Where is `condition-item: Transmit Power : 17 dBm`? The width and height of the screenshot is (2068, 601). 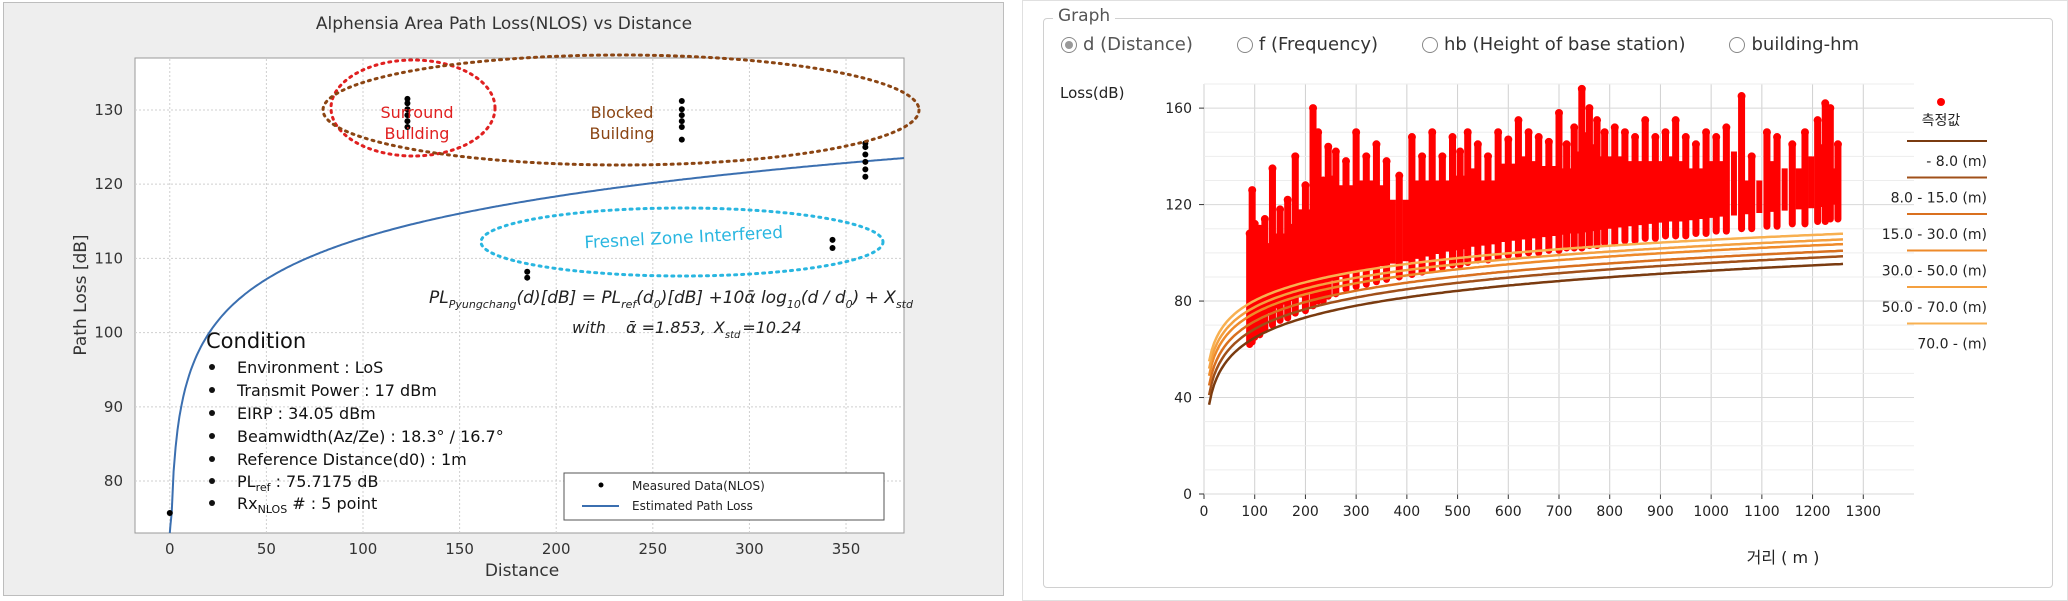 condition-item: Transmit Power : 17 dBm is located at coordinates (336, 390).